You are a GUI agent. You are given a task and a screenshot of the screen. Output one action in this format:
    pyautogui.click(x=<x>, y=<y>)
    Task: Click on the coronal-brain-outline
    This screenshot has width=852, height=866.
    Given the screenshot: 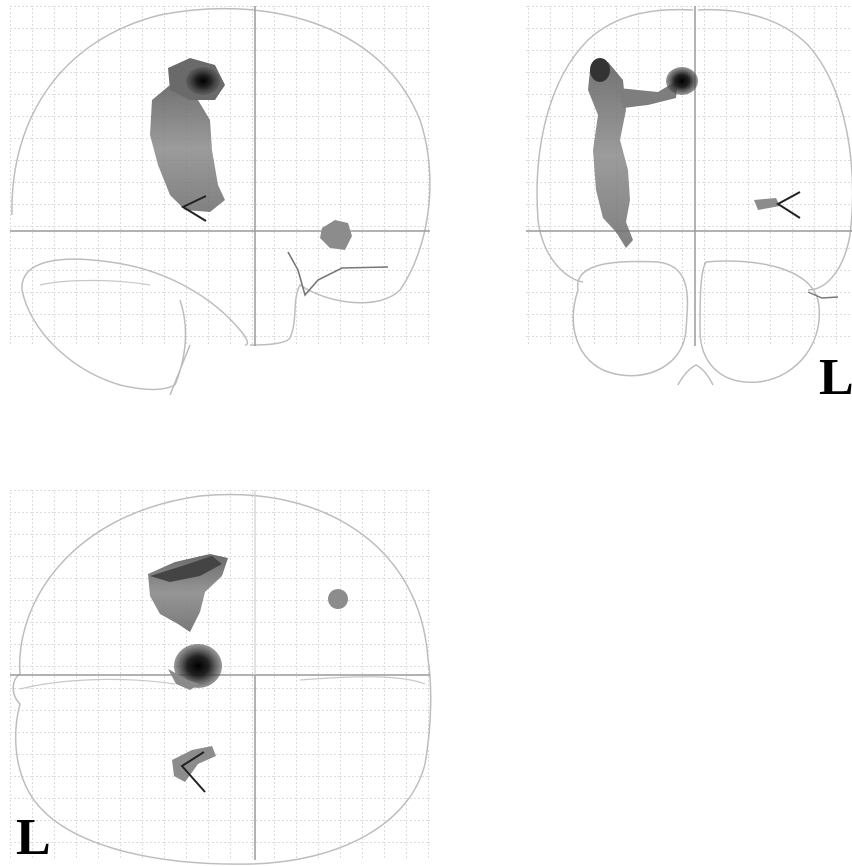 What is the action you would take?
    pyautogui.click(x=694, y=149)
    